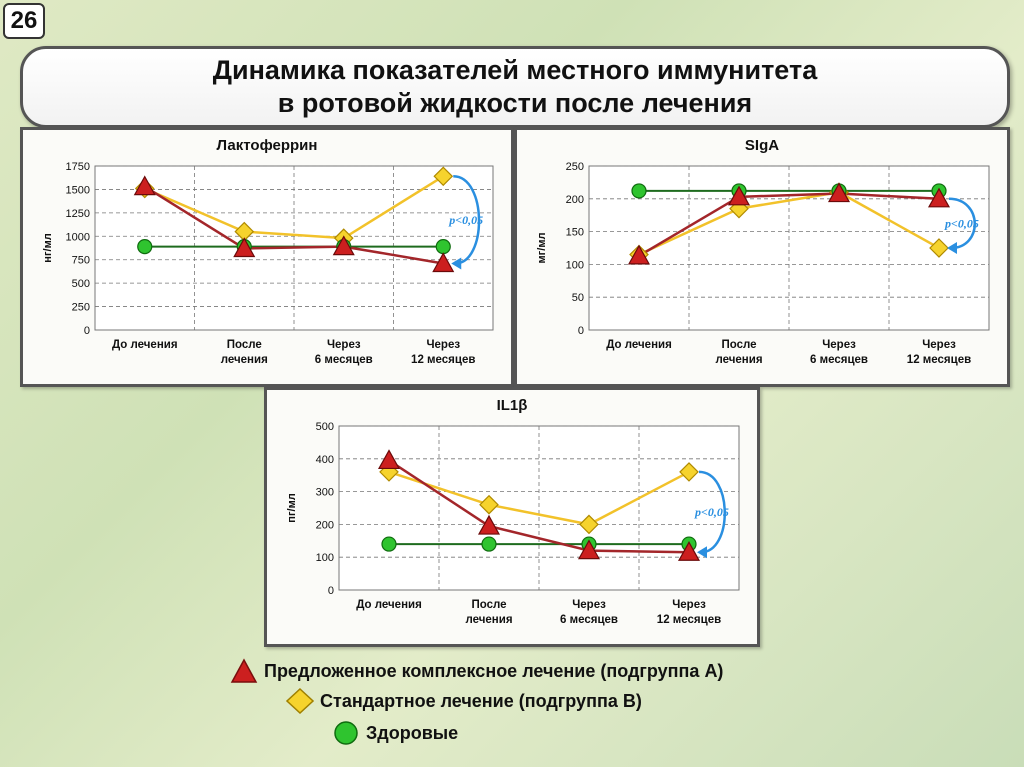 This screenshot has width=1024, height=767. Describe the element at coordinates (515, 103) in the screenshot. I see `title-line-2: в ротовой жидкости после лечения` at that location.